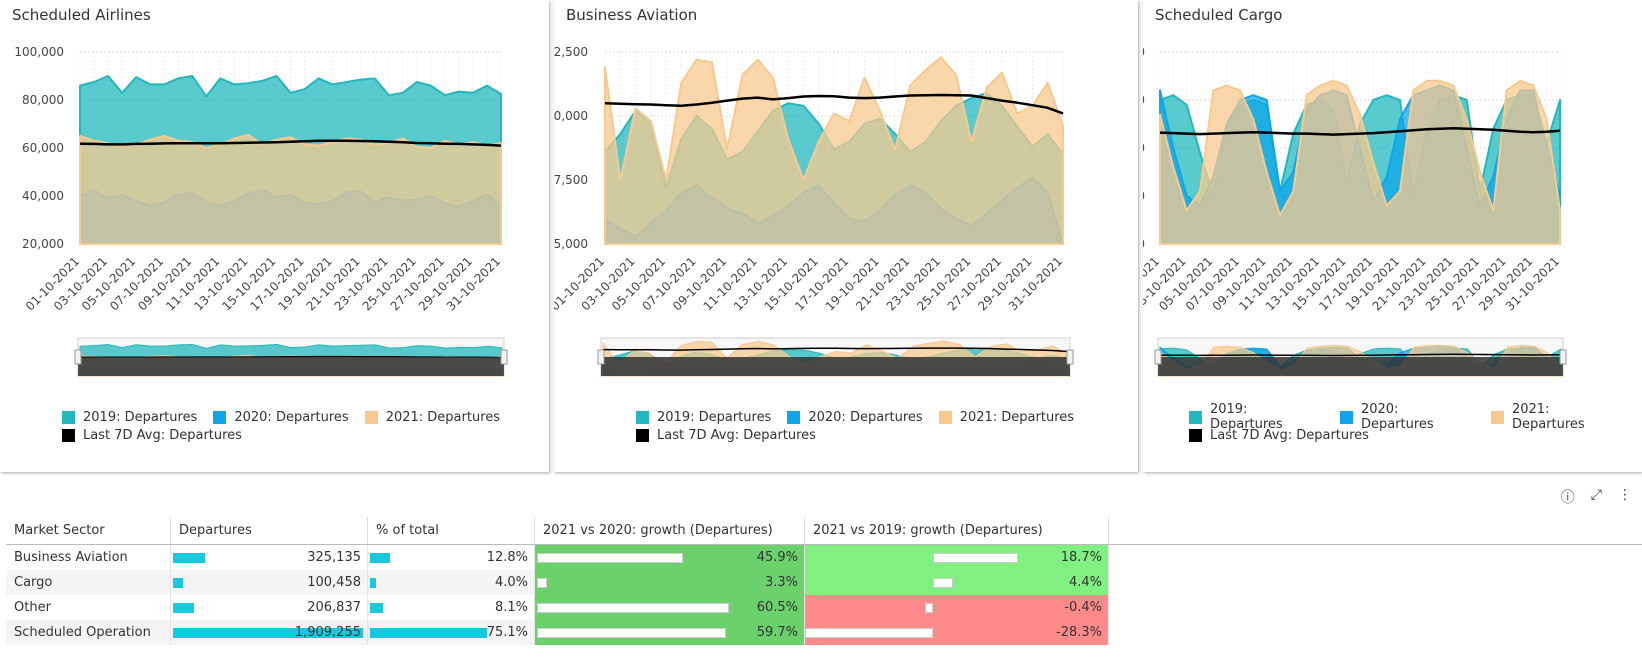  What do you see at coordinates (957, 582) in the screenshot?
I see `cell-growth-2019: 4.4%` at bounding box center [957, 582].